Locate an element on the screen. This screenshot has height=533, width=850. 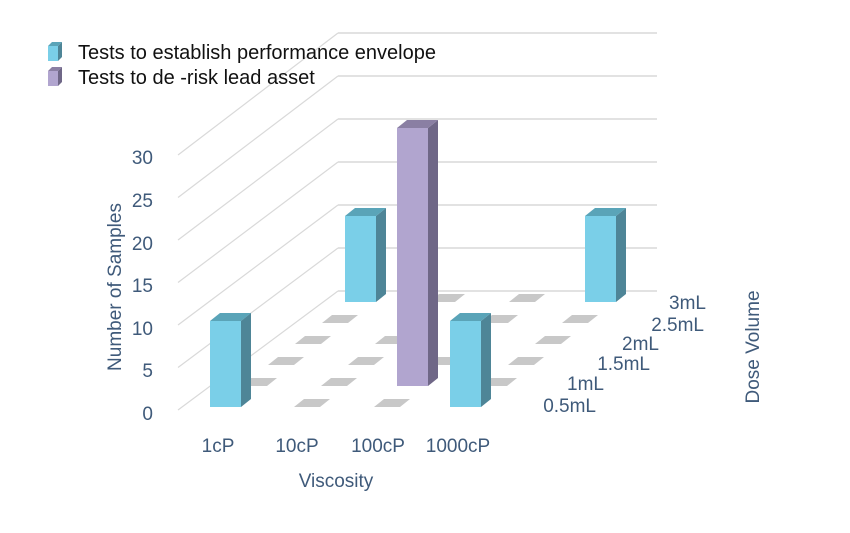
depth-tick-label: 3mL is located at coordinates (687, 303).